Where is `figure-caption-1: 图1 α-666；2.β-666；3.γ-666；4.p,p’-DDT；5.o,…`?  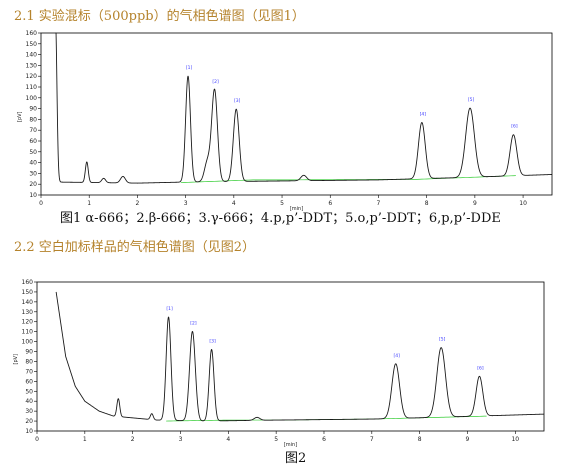 figure-caption-1: 图1 α-666；2.β-666；3.γ-666；4.p,p’-DDT；5.o,… is located at coordinates (280, 218).